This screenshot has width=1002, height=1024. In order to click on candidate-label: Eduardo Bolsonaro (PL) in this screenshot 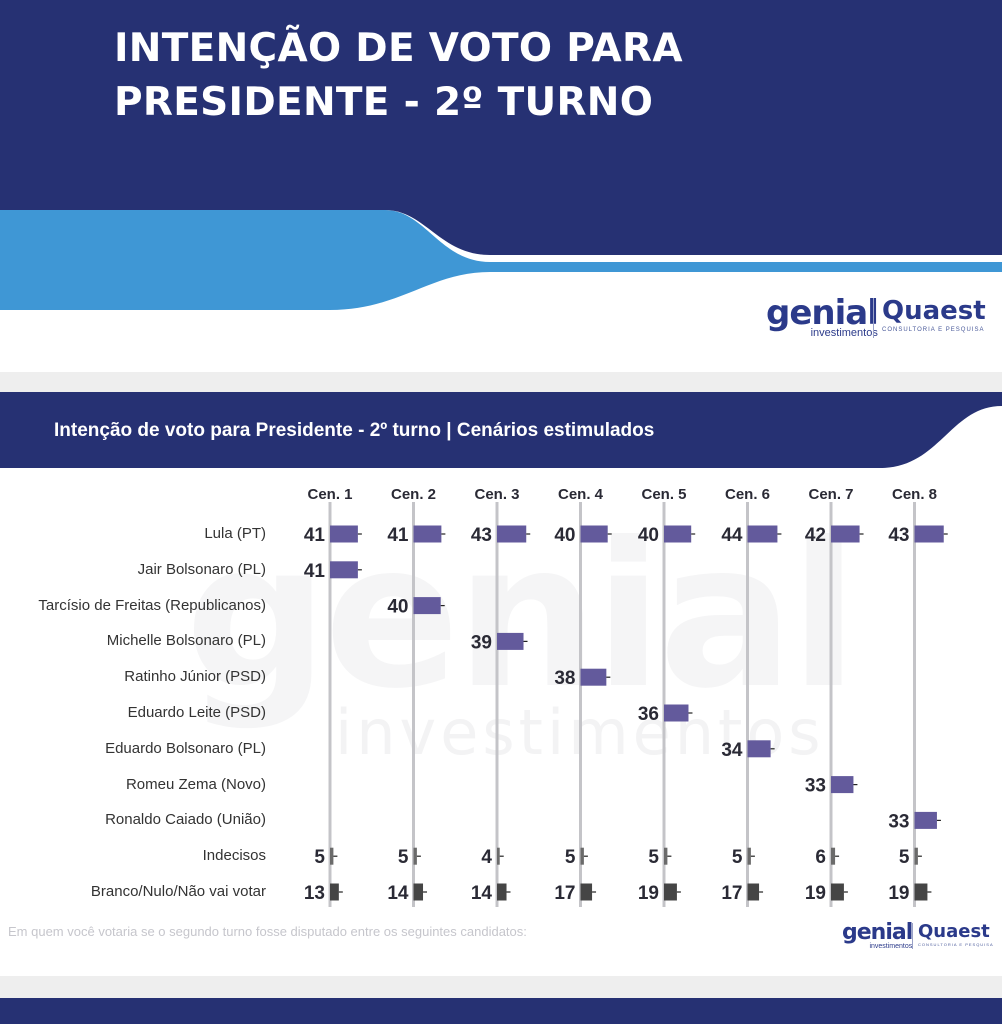, I will do `click(185, 748)`.